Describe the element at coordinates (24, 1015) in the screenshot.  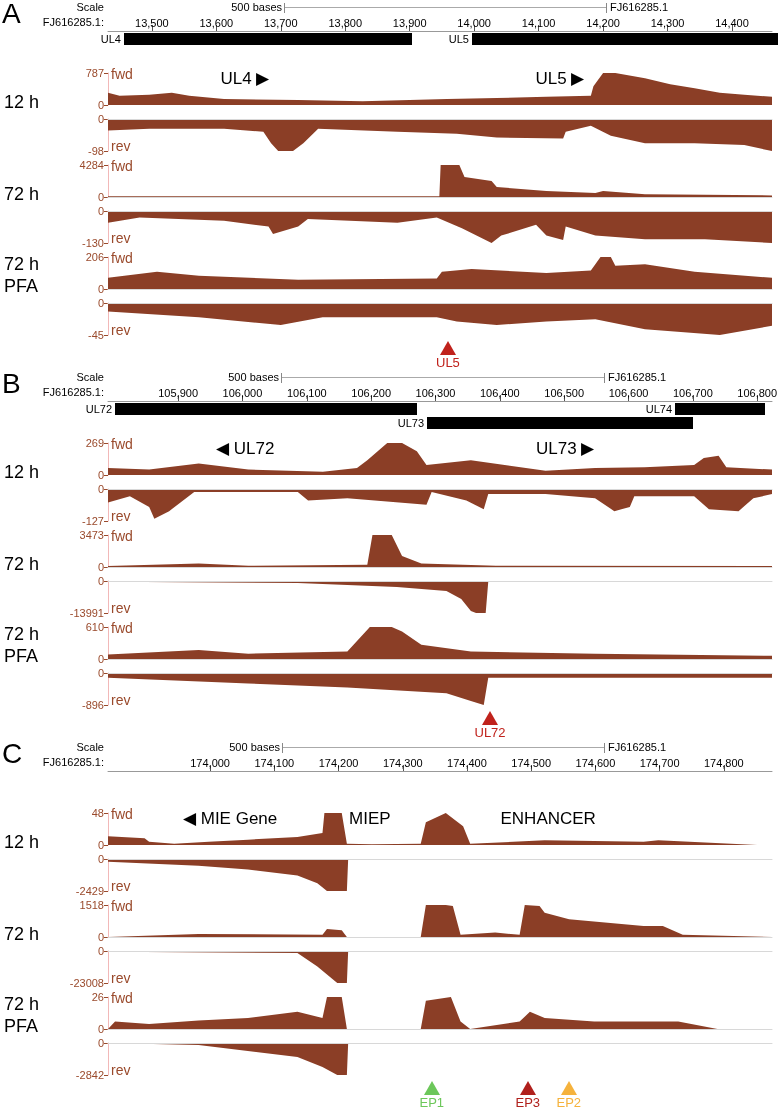
I see `chart-title: 72 h PFA` at that location.